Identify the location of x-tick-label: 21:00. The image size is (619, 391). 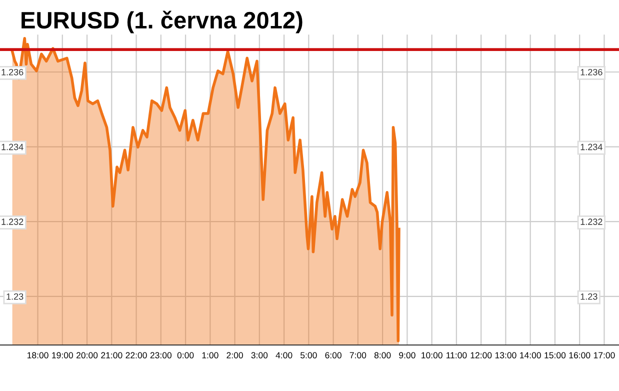
(111, 355).